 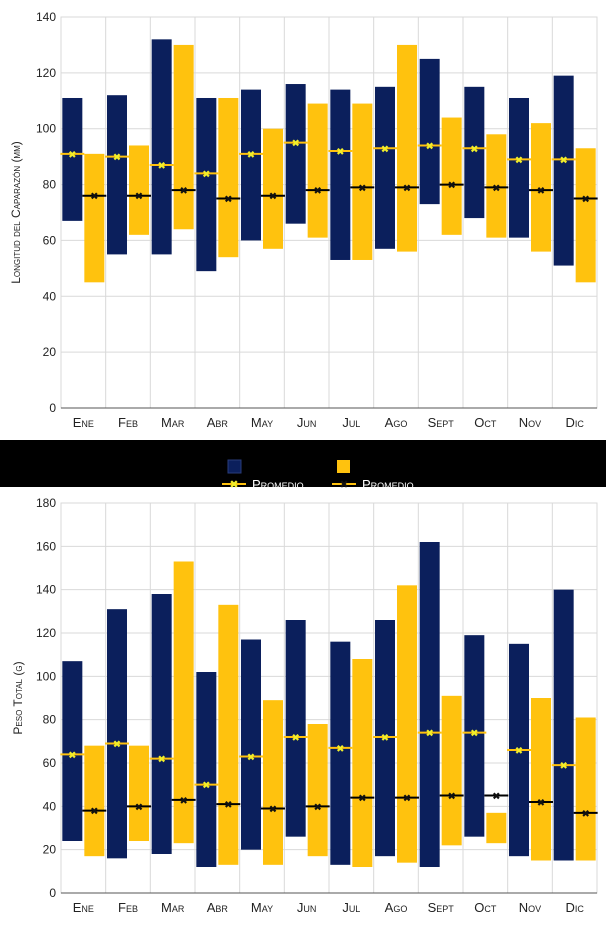 What do you see at coordinates (52, 408) in the screenshot?
I see `y-tick-label: 0` at bounding box center [52, 408].